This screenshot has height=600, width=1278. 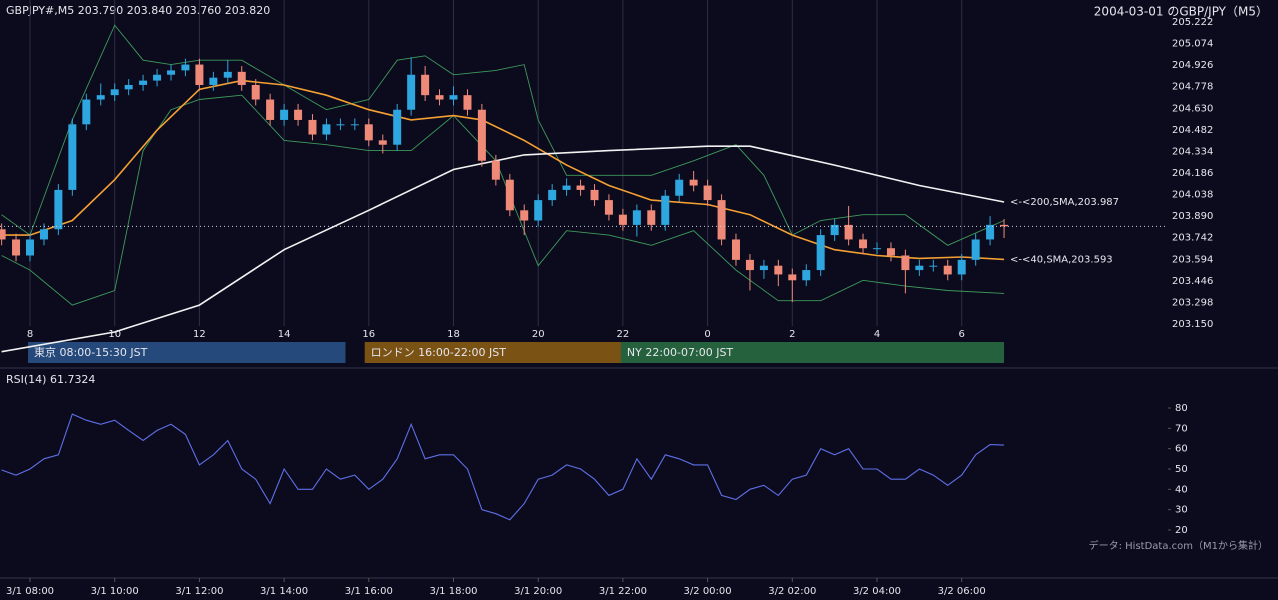 What do you see at coordinates (877, 591) in the screenshot?
I see `x-tick-label: 3/2 04:00` at bounding box center [877, 591].